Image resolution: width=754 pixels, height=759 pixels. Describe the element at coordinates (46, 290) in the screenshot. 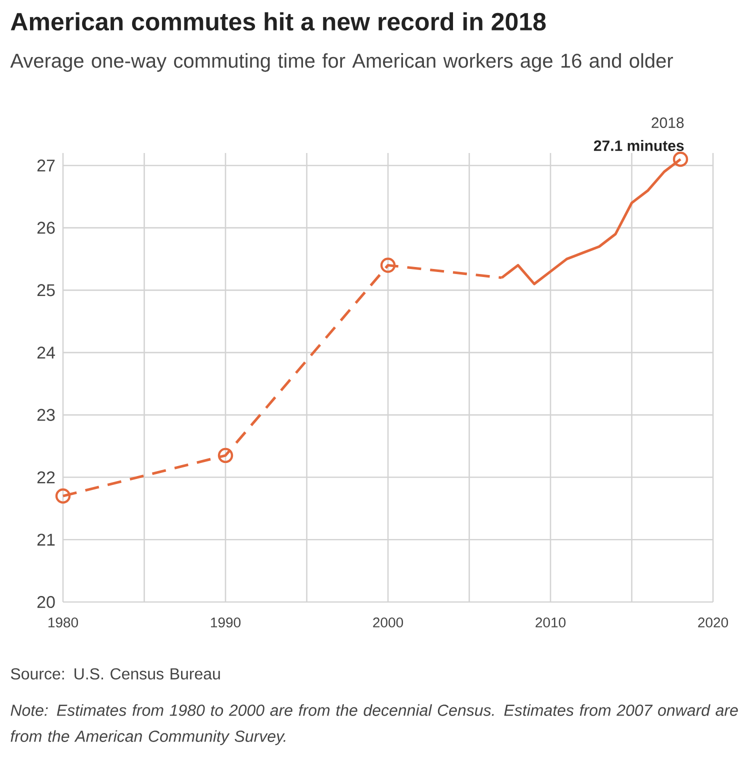

I see `y-tick-label: 25` at that location.